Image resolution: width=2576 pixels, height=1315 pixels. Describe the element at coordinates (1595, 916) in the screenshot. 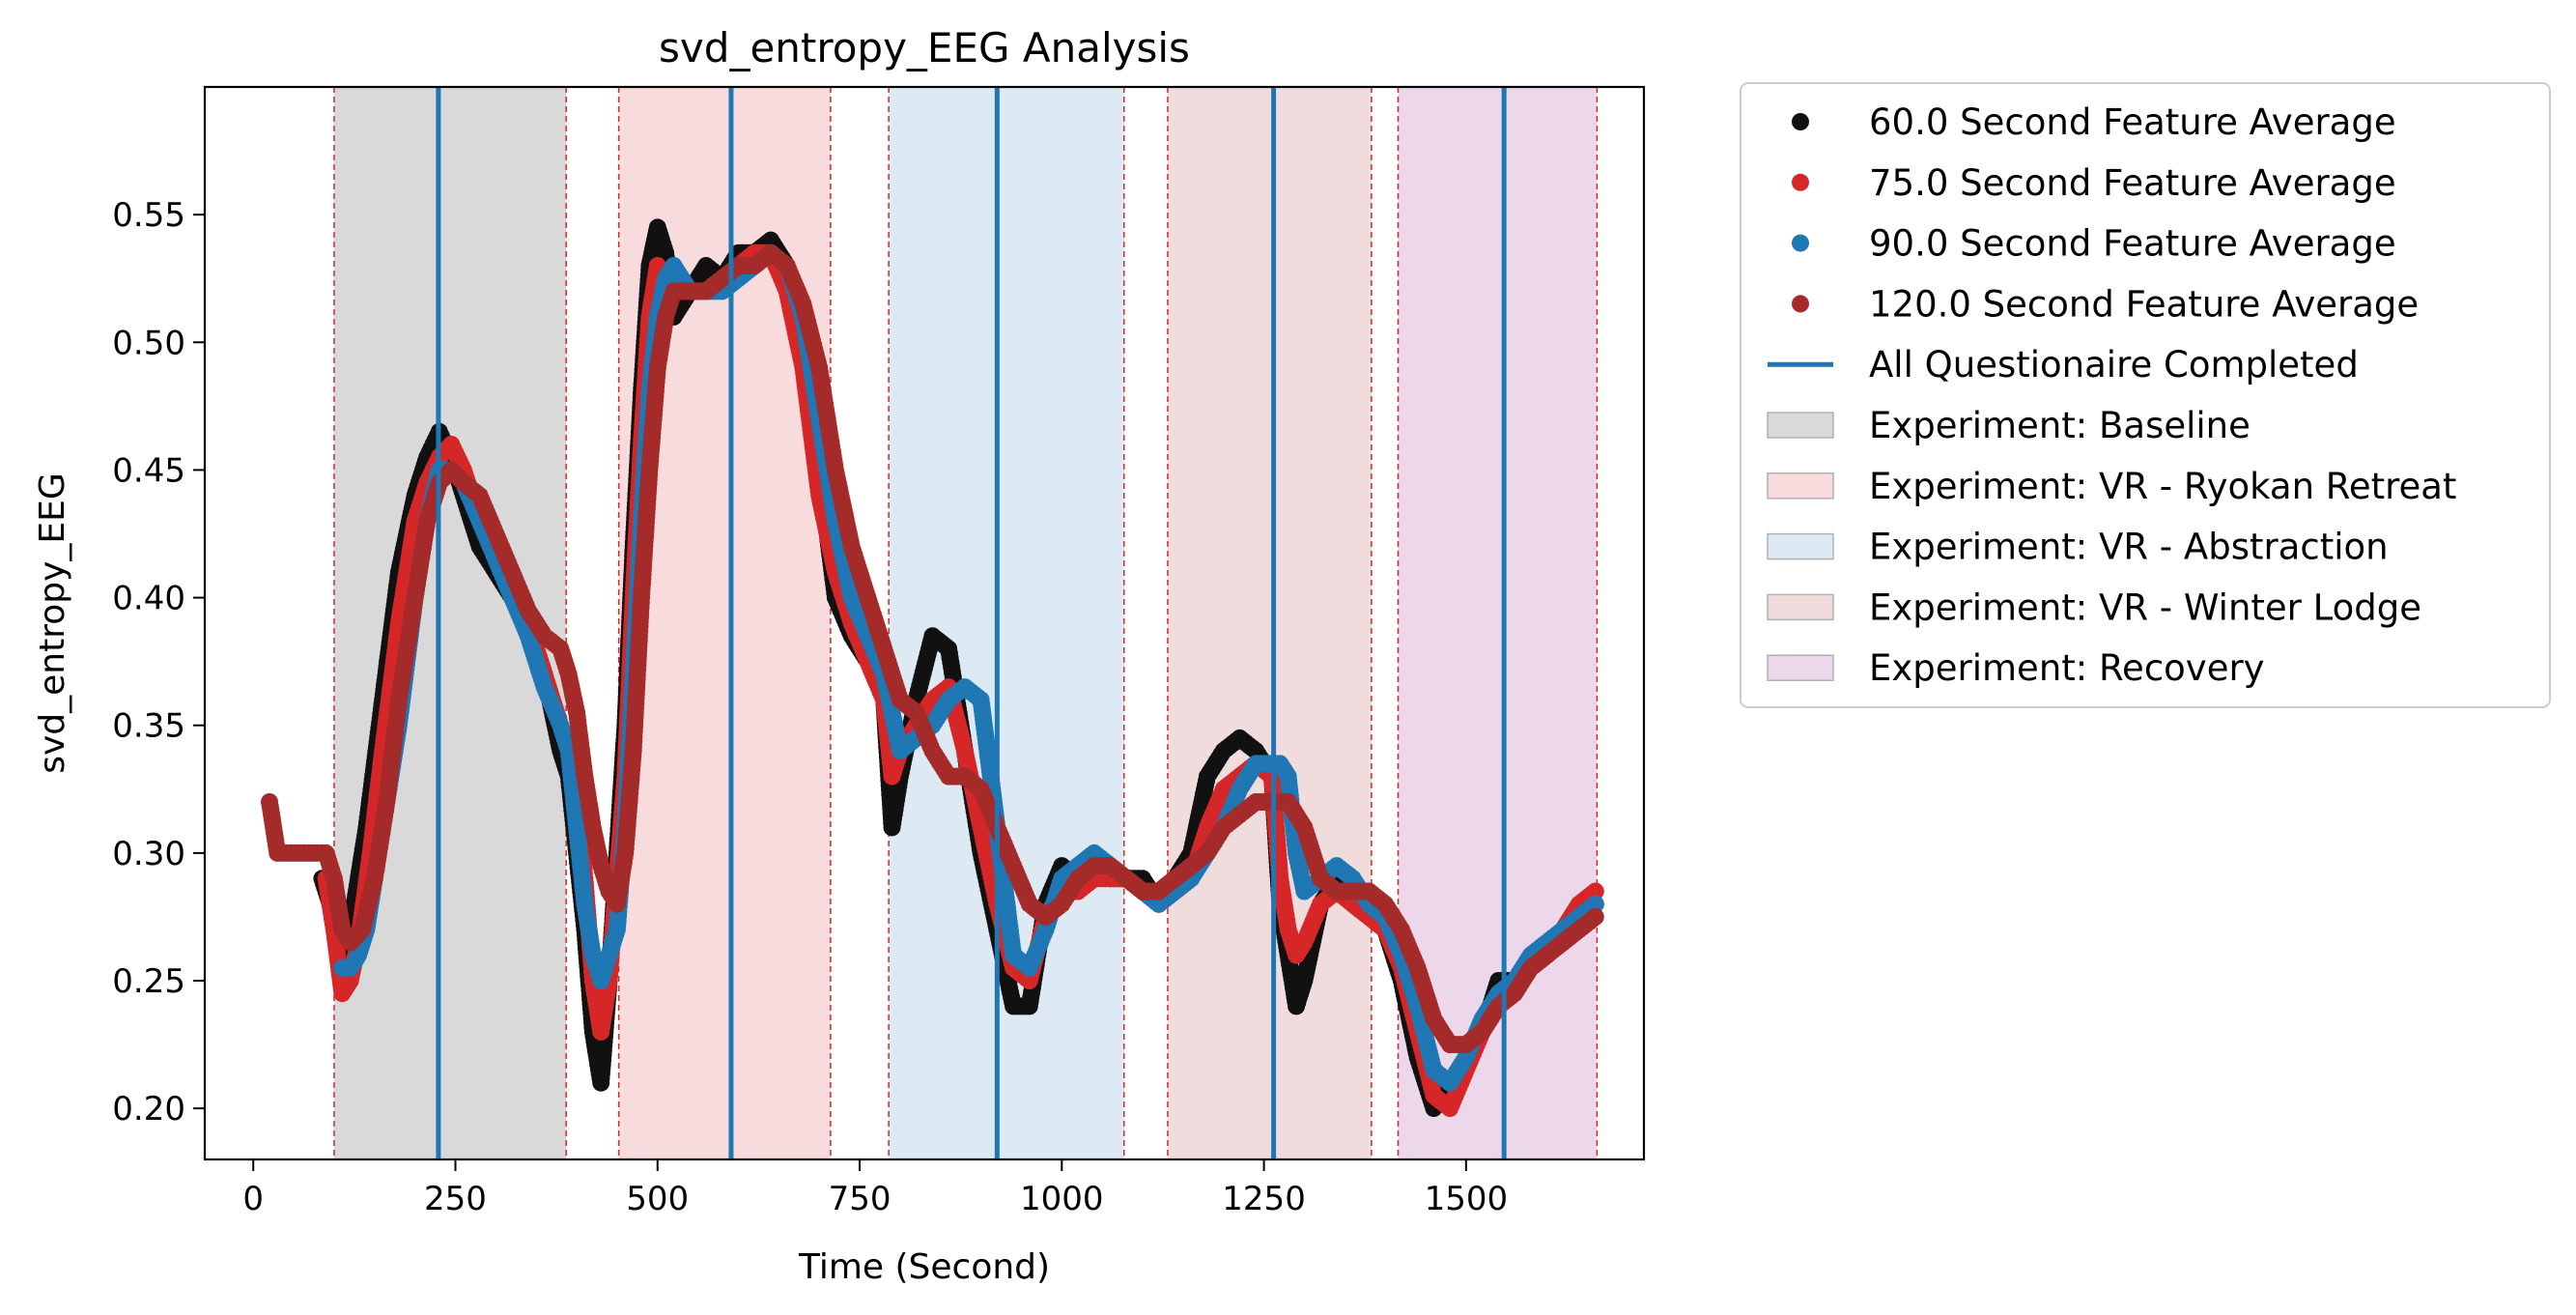

I see `series-4-point` at that location.